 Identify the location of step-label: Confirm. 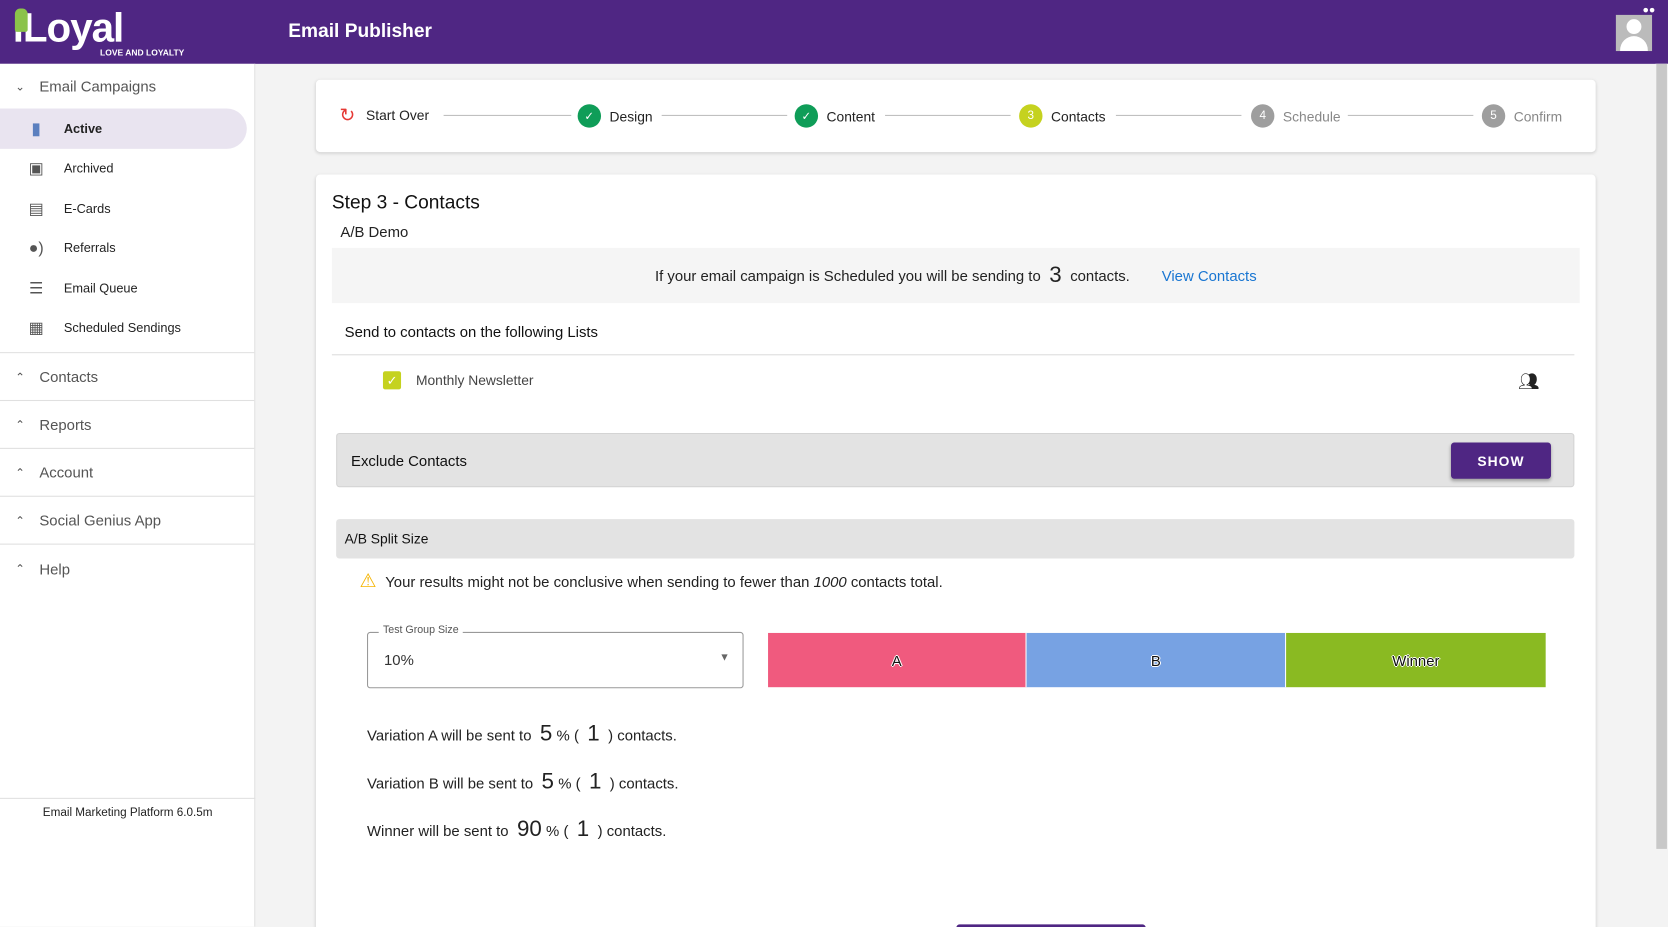
(1538, 115).